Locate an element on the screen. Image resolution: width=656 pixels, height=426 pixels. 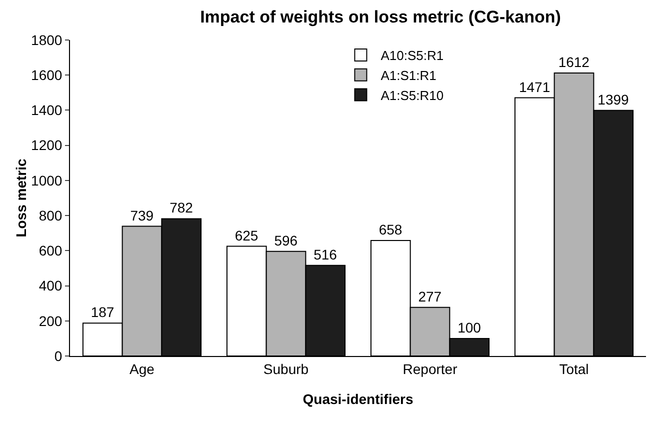
data-label: 1399 is located at coordinates (614, 99).